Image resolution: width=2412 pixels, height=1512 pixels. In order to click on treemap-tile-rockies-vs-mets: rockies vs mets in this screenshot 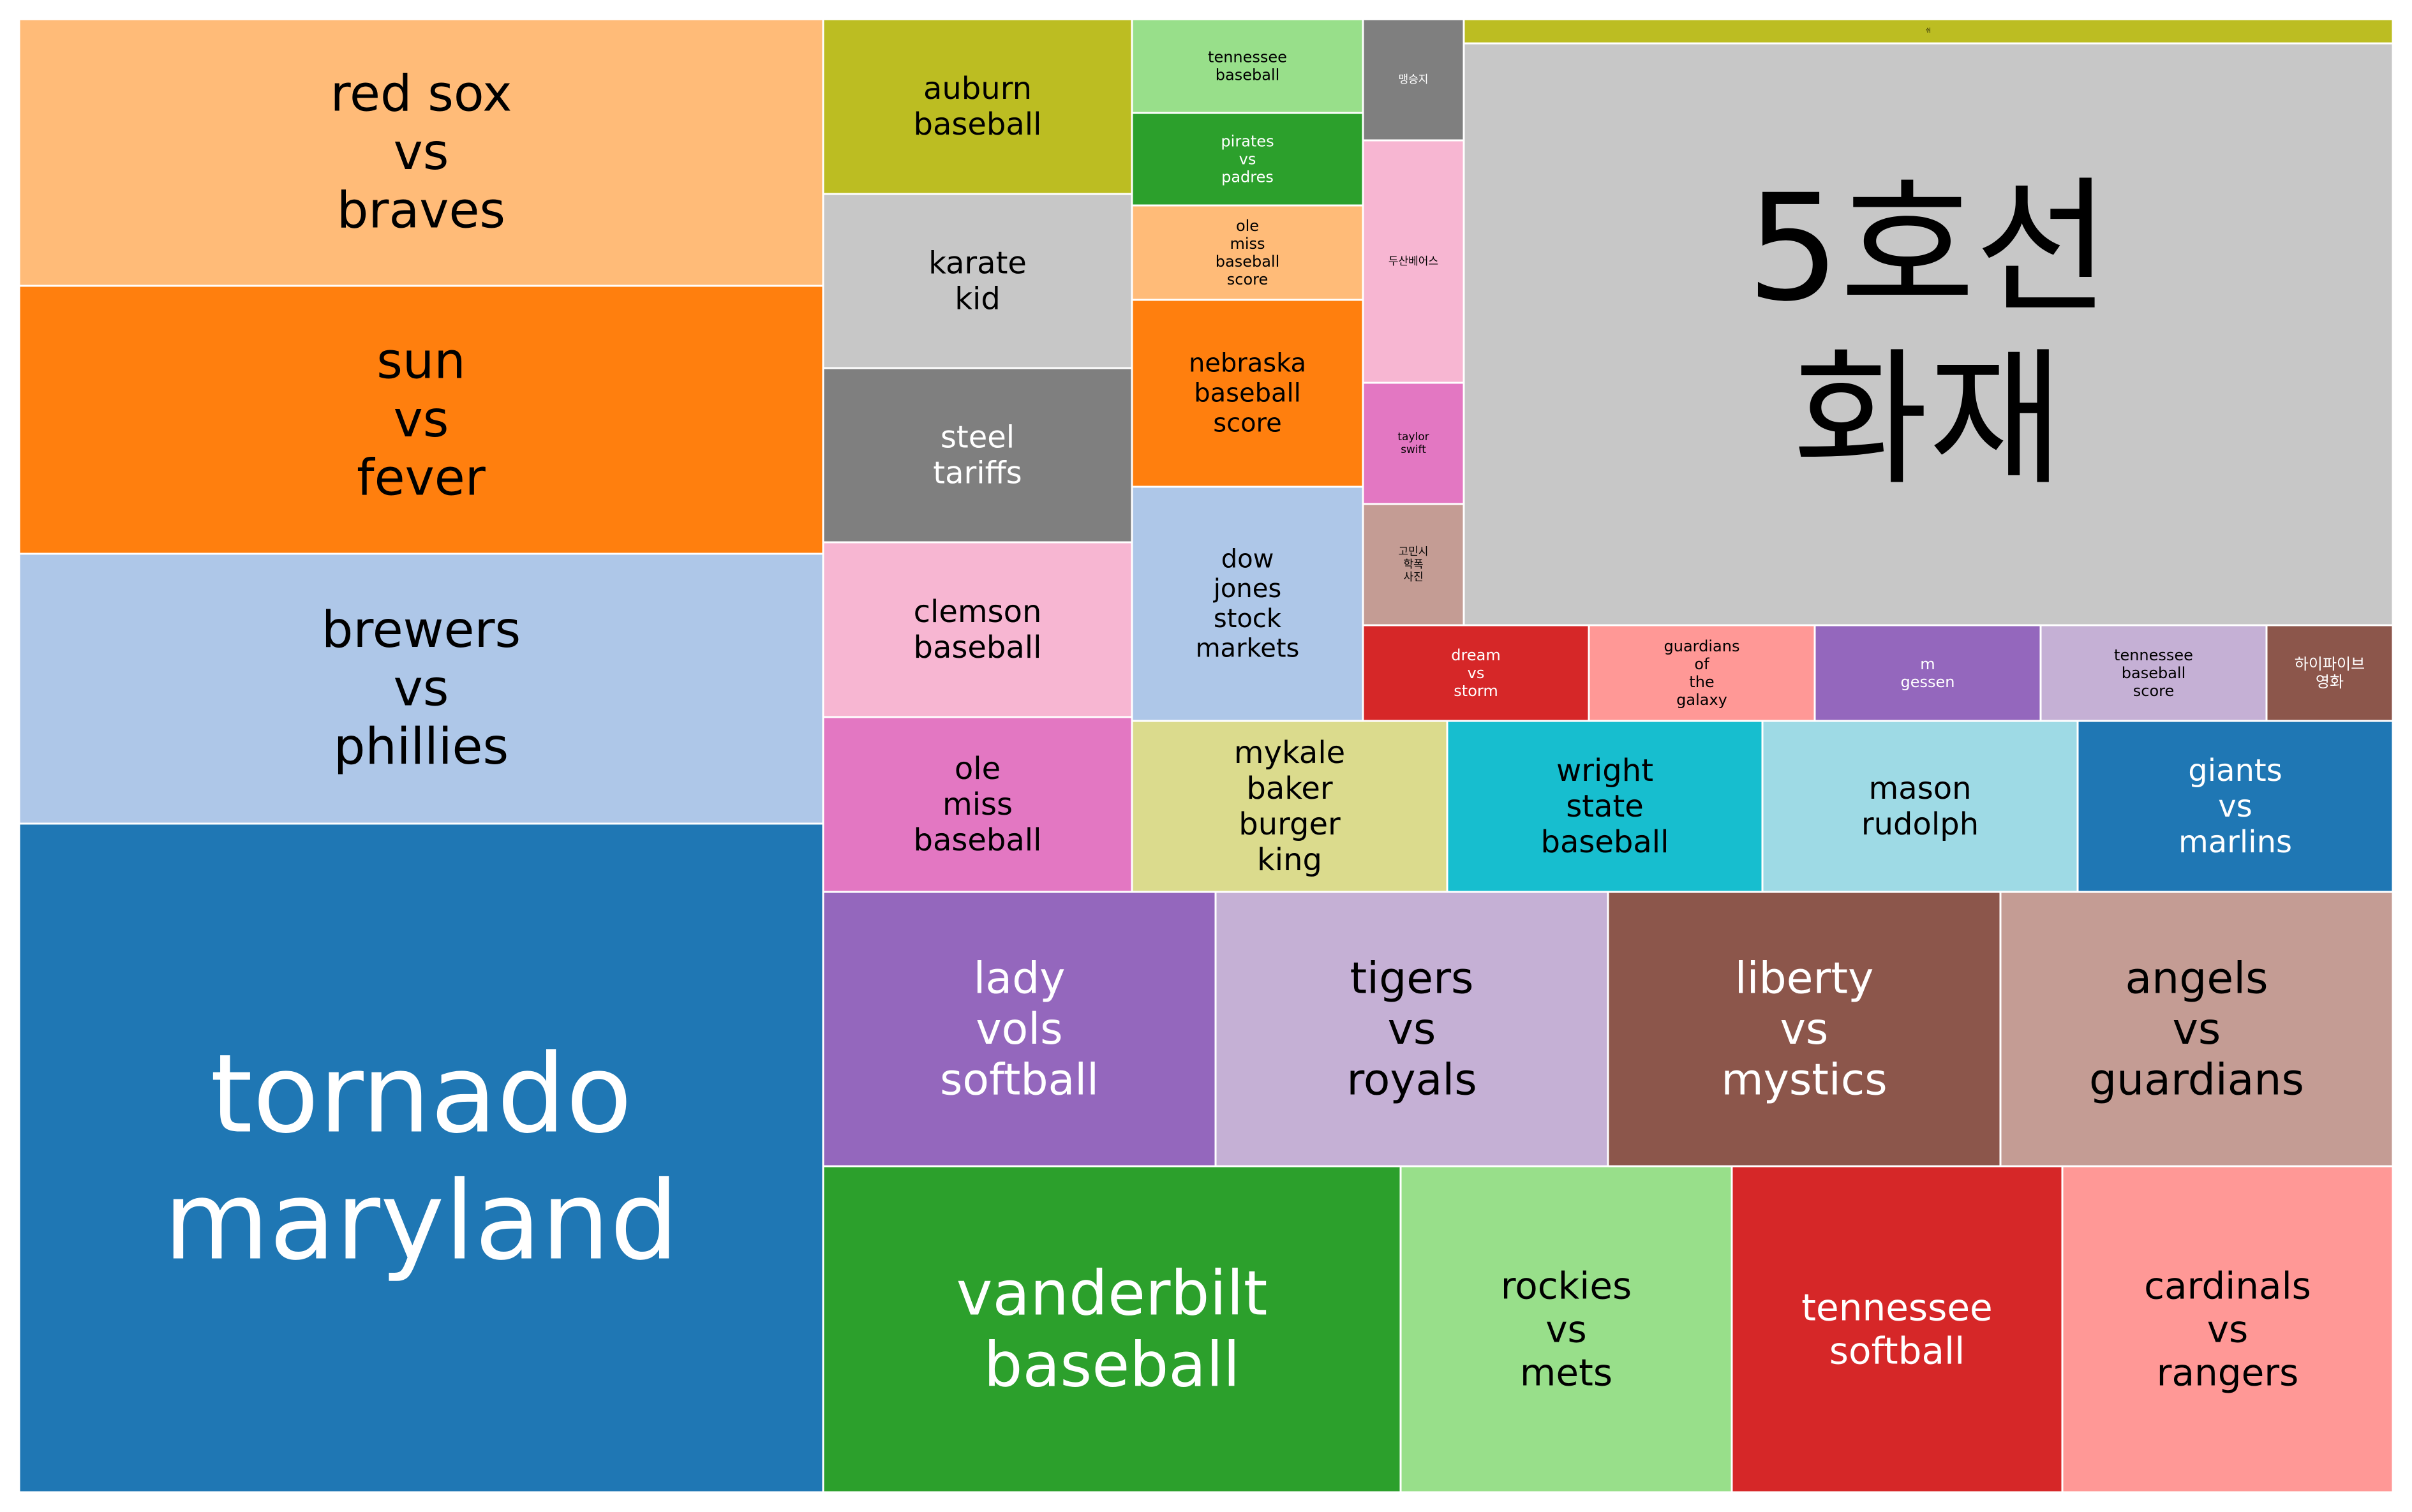, I will do `click(1566, 1329)`.